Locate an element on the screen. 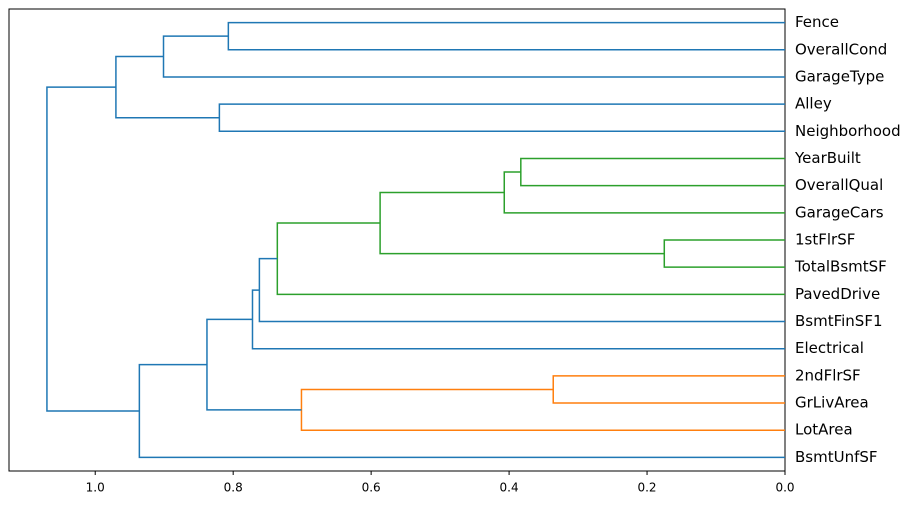  leaf-label: 2ndFlrSF is located at coordinates (828, 375).